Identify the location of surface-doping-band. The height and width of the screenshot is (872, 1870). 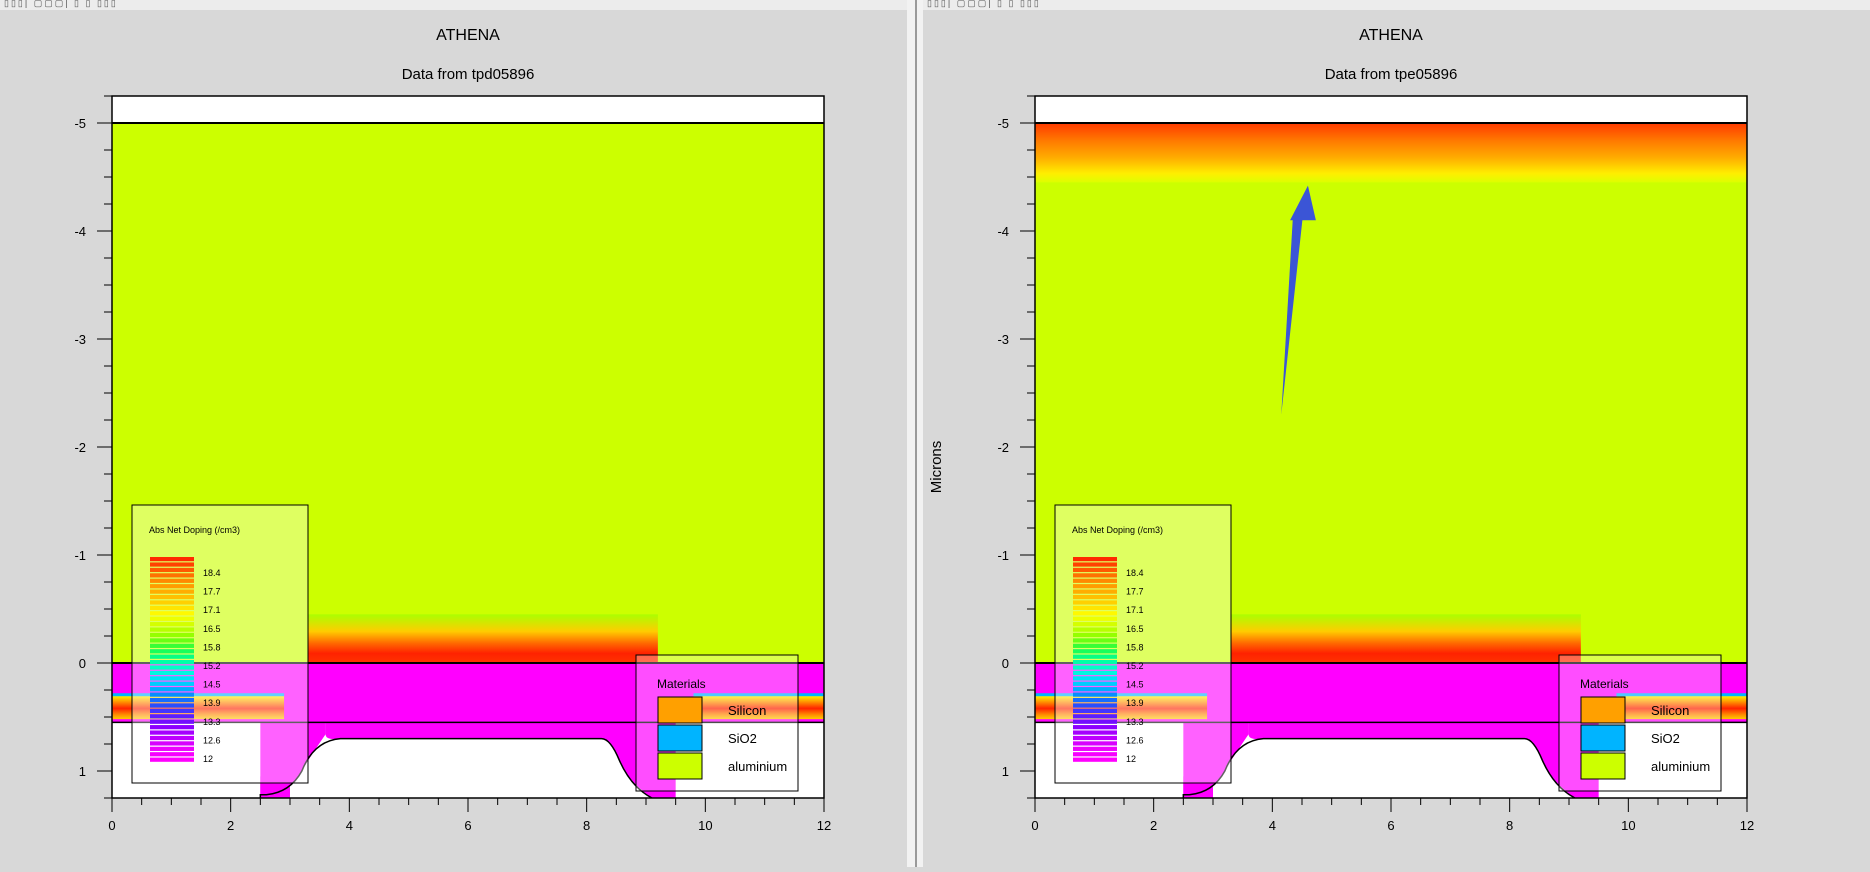
(1405, 638).